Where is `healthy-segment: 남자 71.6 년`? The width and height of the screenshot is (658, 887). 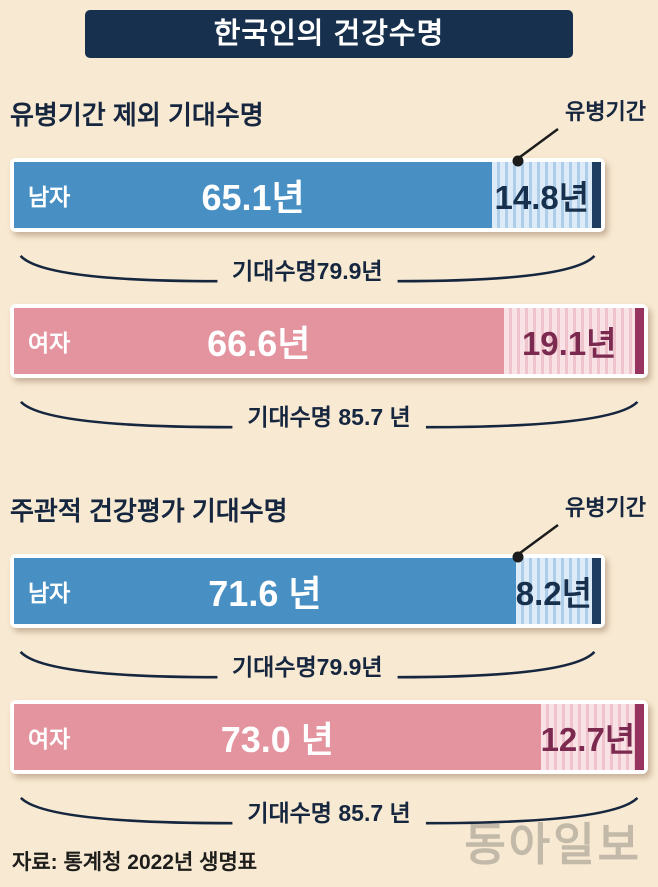
healthy-segment: 남자 71.6 년 is located at coordinates (265, 591).